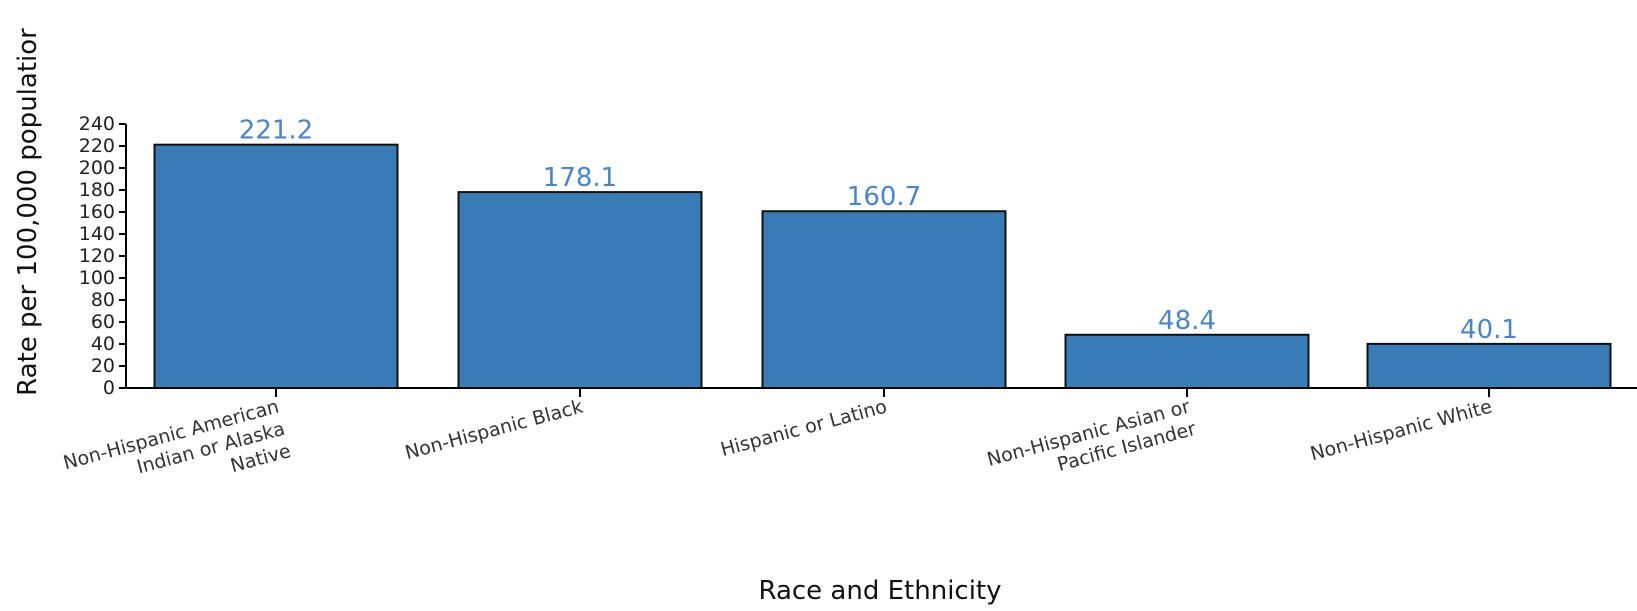 This screenshot has height=611, width=1637. I want to click on y-tick-label: 240, so click(97, 124).